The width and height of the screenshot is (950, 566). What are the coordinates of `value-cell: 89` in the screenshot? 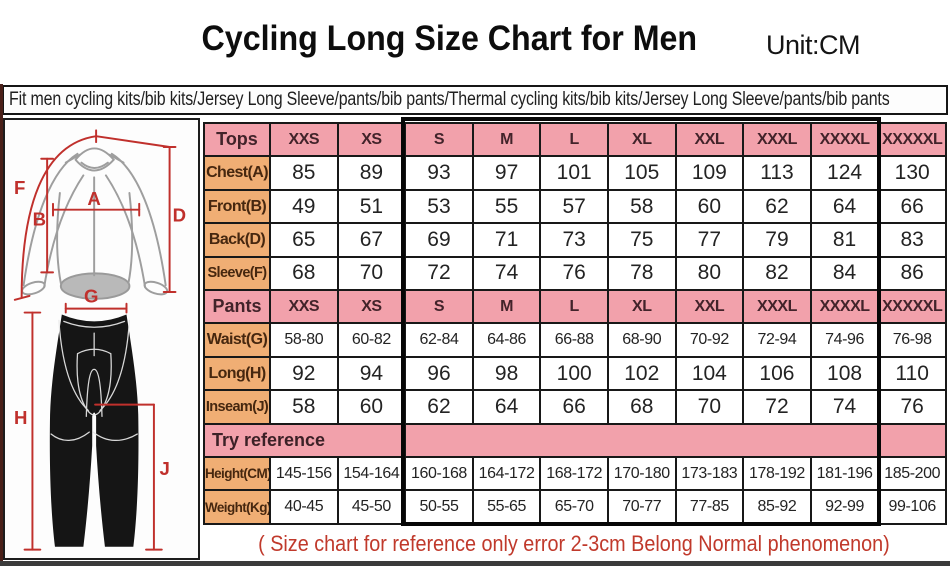 It's located at (371, 173).